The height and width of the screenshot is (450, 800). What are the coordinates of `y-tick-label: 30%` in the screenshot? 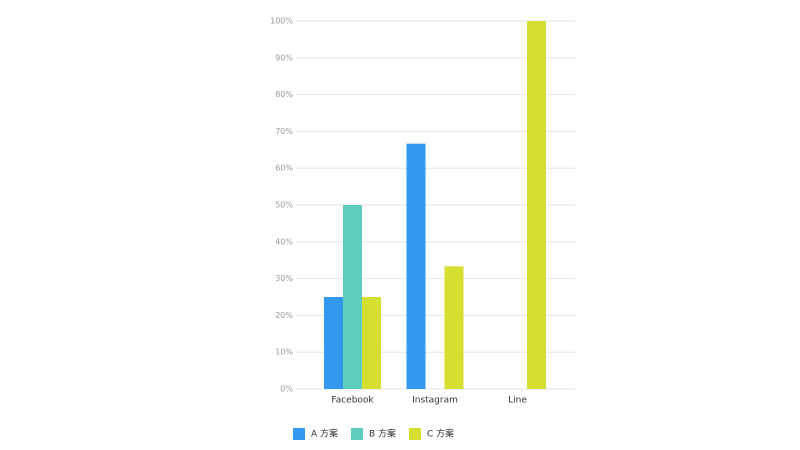 It's located at (284, 278).